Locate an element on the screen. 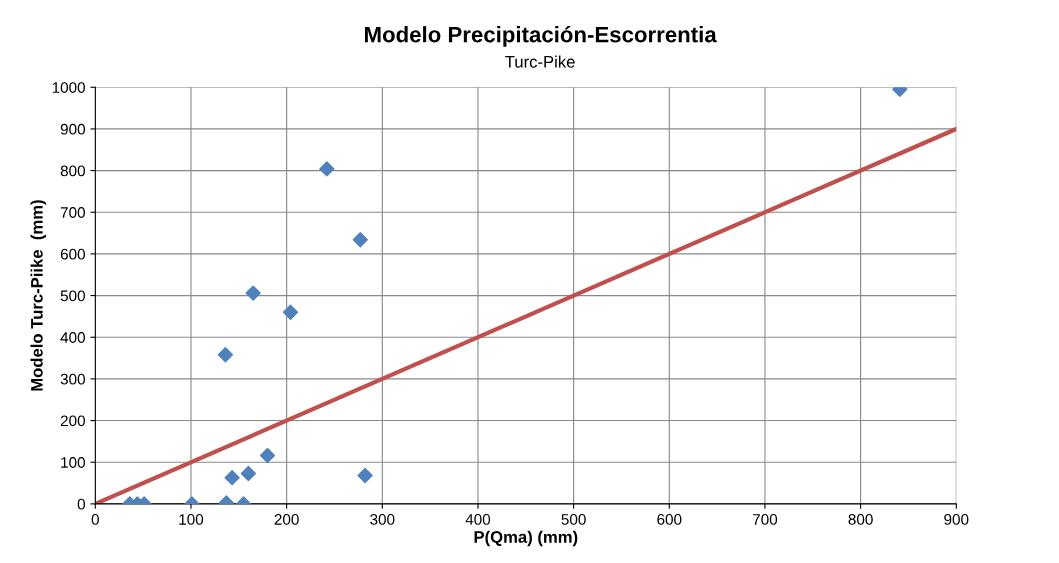  y-tick-label: 300 is located at coordinates (72, 379).